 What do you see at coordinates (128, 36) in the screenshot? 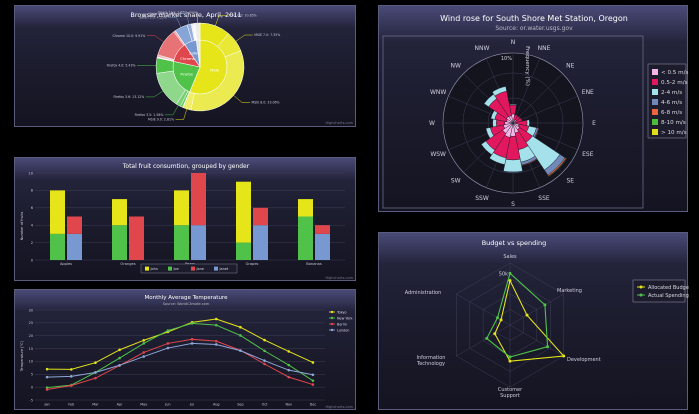
I see `ring-slice-label: Chrome 10.0: 9.91%` at bounding box center [128, 36].